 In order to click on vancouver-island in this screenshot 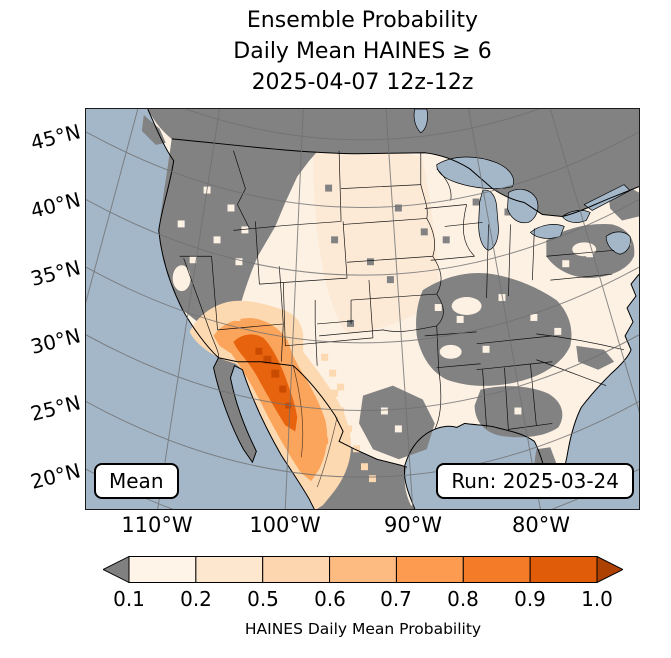, I will do `click(153, 129)`.